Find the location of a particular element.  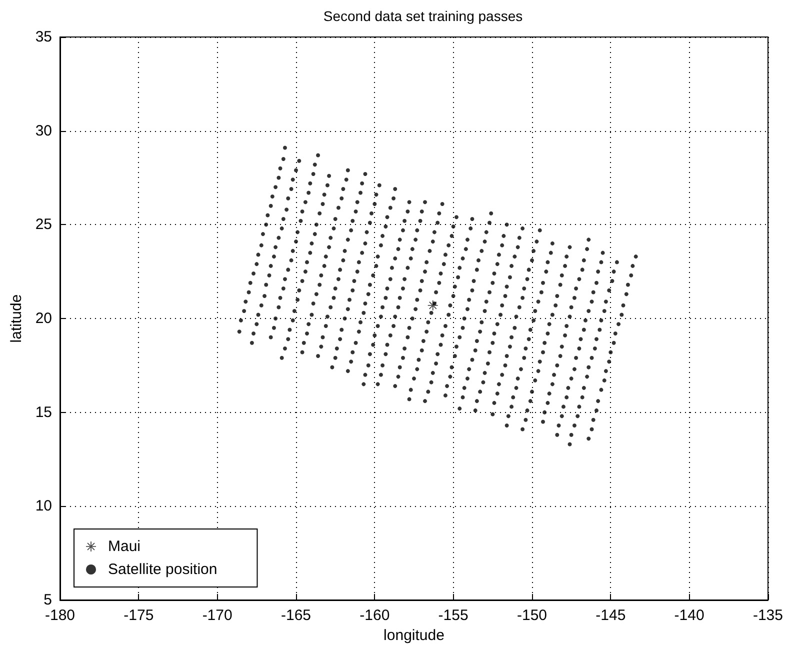

legend-label: Maui is located at coordinates (124, 546).